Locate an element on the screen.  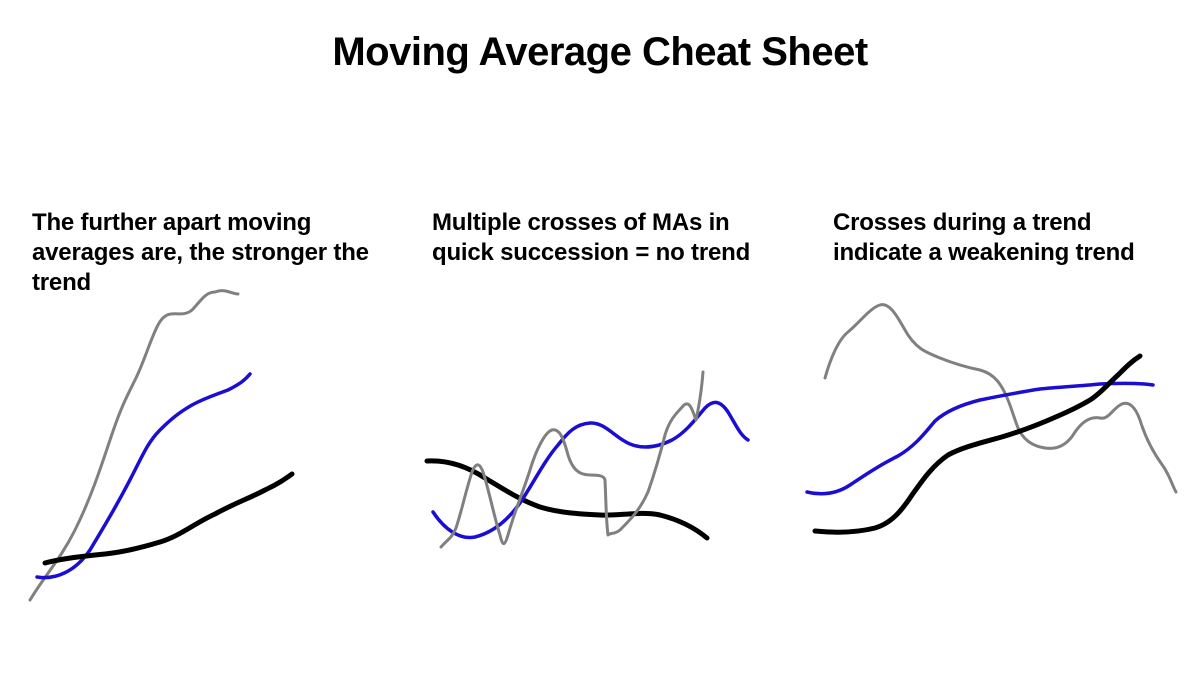
panel-1-sketch is located at coordinates (161, 445).